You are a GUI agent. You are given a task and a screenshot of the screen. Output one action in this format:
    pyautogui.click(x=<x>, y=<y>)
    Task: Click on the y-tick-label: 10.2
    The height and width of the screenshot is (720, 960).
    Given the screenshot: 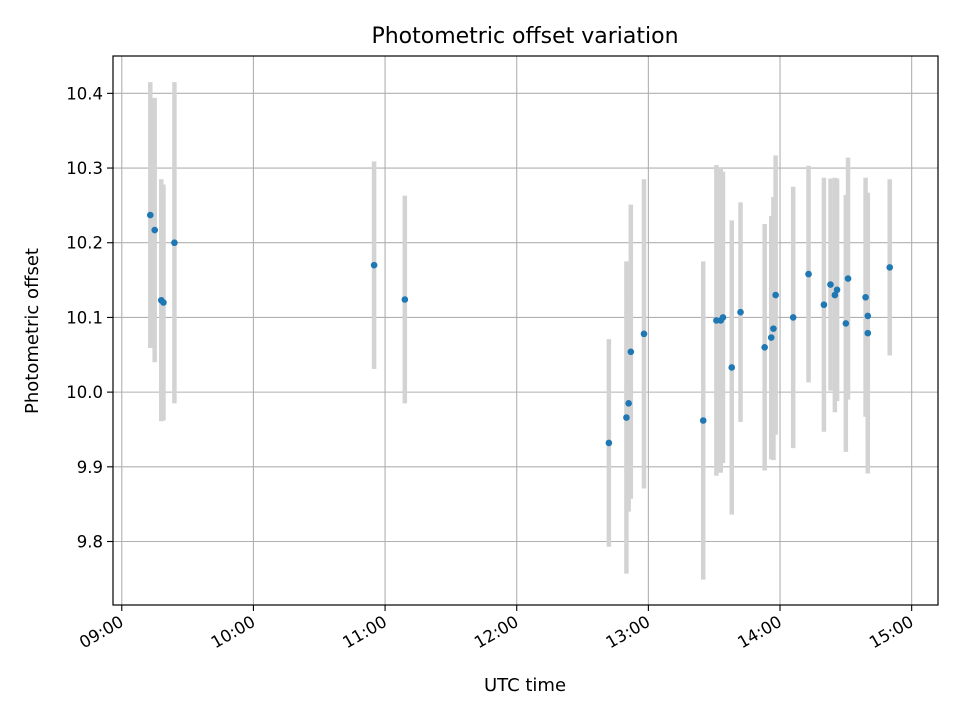 What is the action you would take?
    pyautogui.click(x=84, y=243)
    